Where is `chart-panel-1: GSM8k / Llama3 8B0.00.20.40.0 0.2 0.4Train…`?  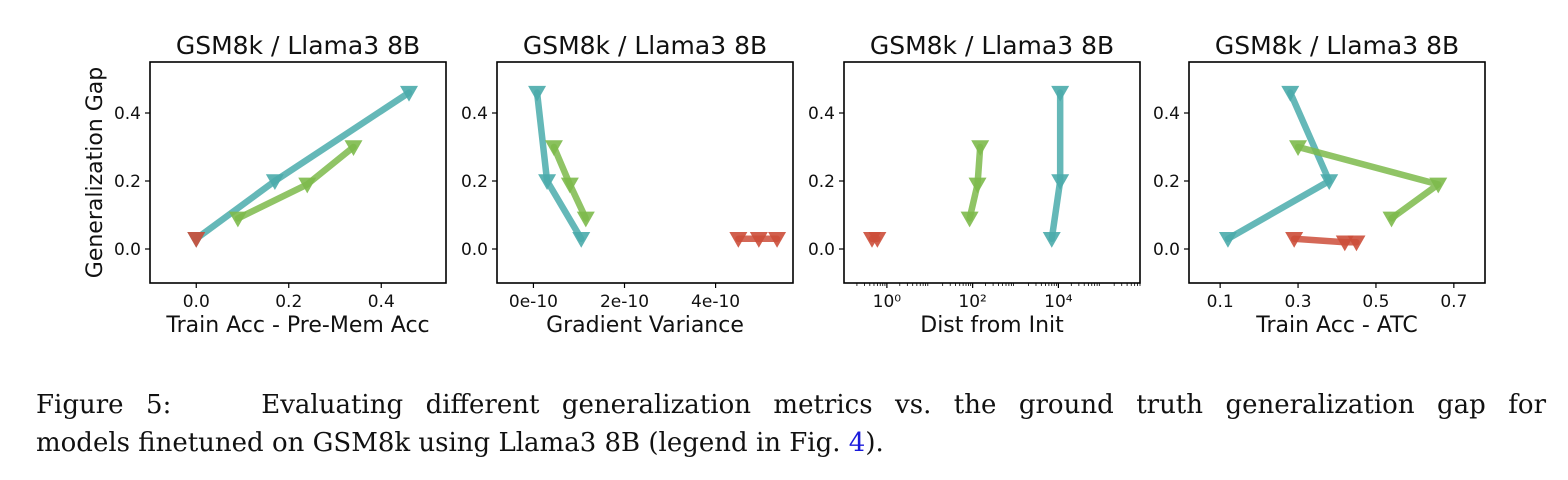 chart-panel-1: GSM8k / Llama3 8B0.00.20.40.0 0.2 0.4Train… is located at coordinates (265, 184).